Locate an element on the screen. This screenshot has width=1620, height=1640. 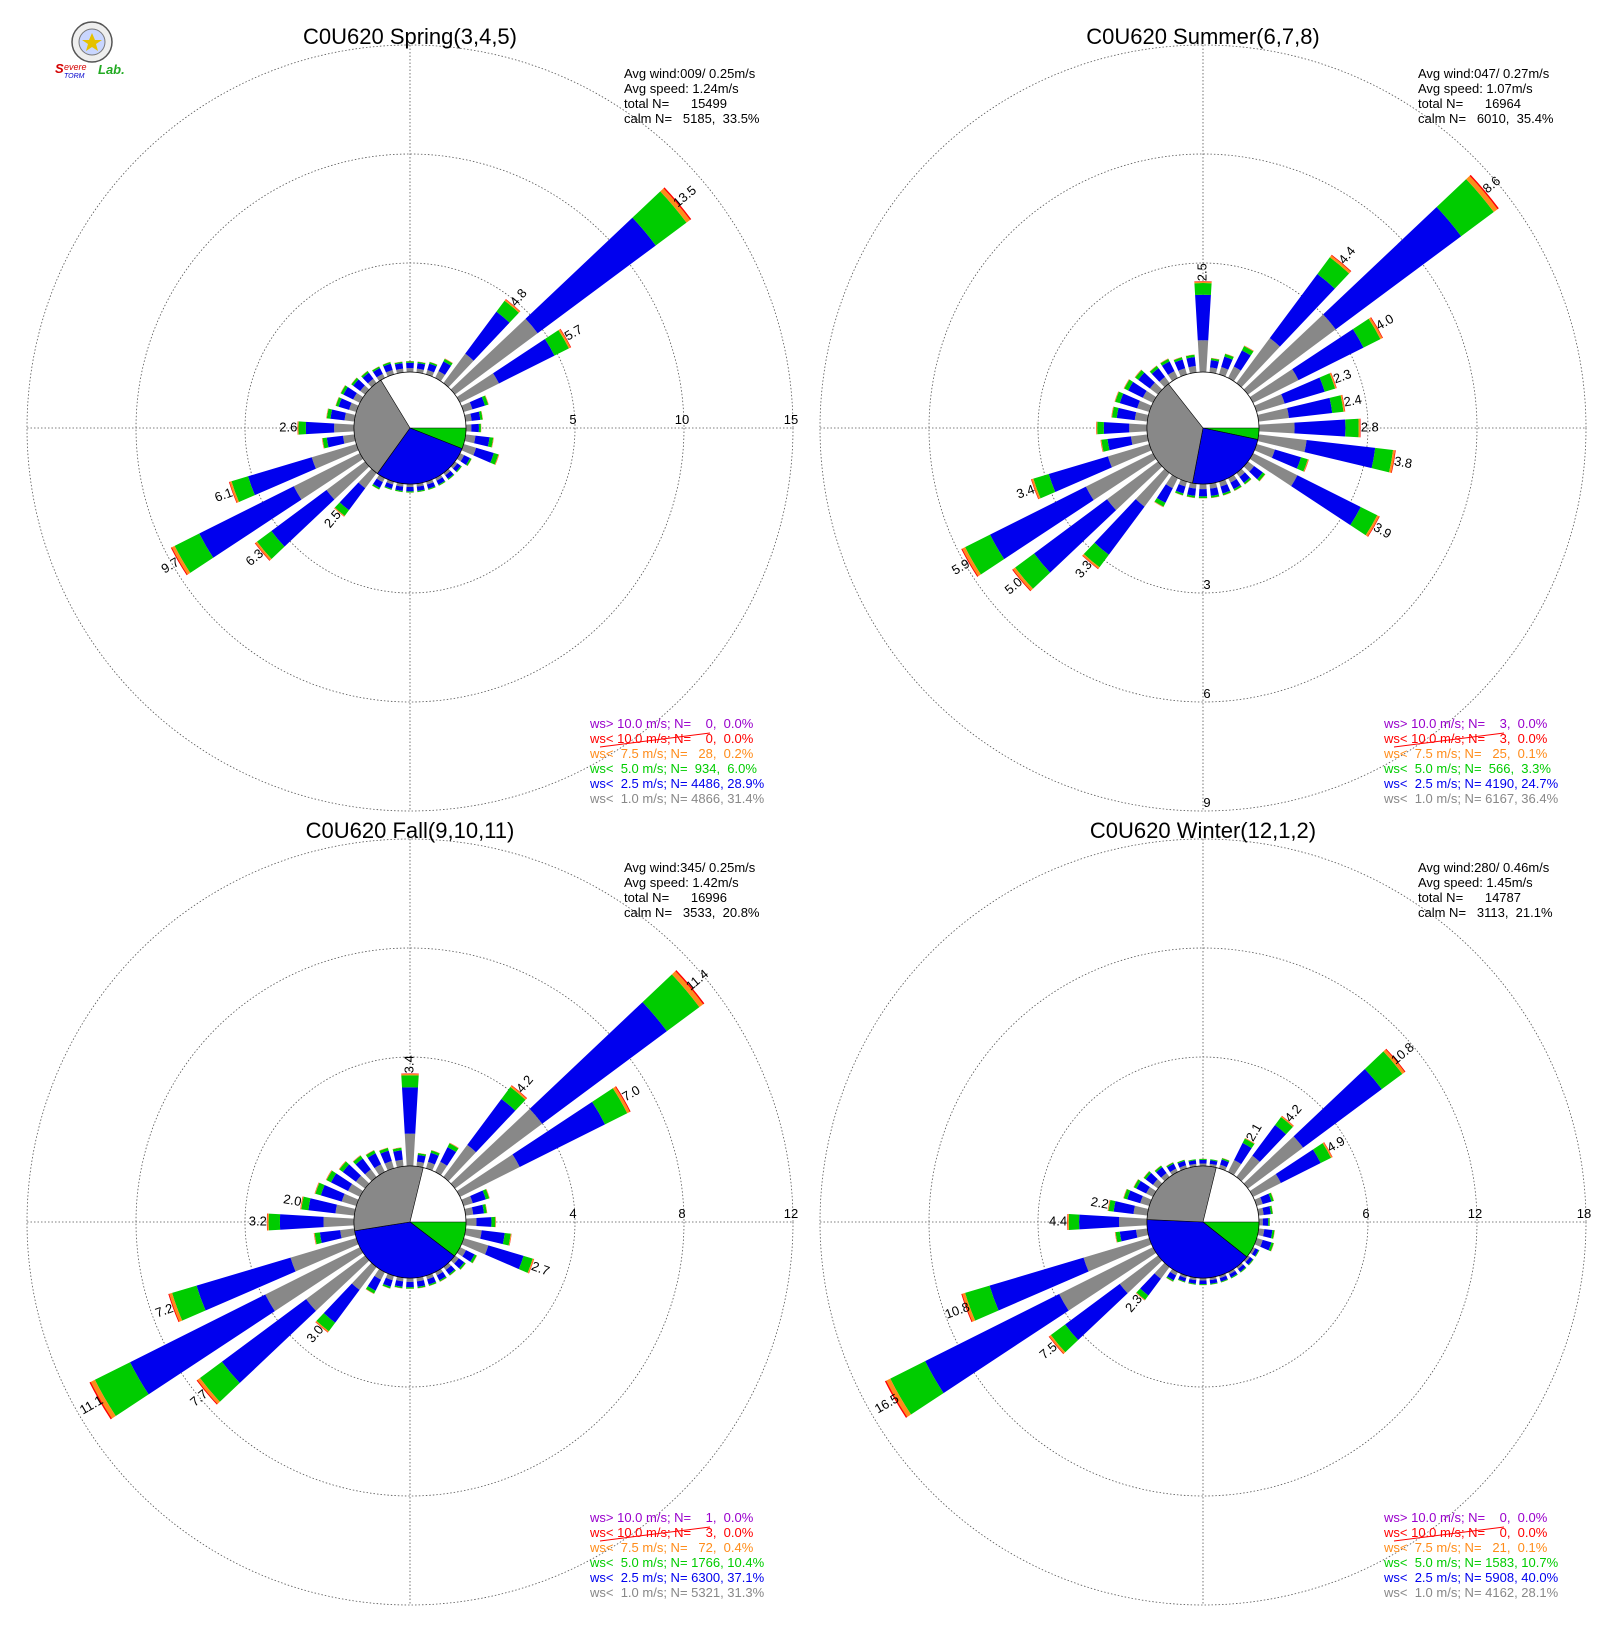
legend-entry-lt2_5: ws< 2.5 m/s; N= 5908, 40.0% is located at coordinates (1471, 1577).